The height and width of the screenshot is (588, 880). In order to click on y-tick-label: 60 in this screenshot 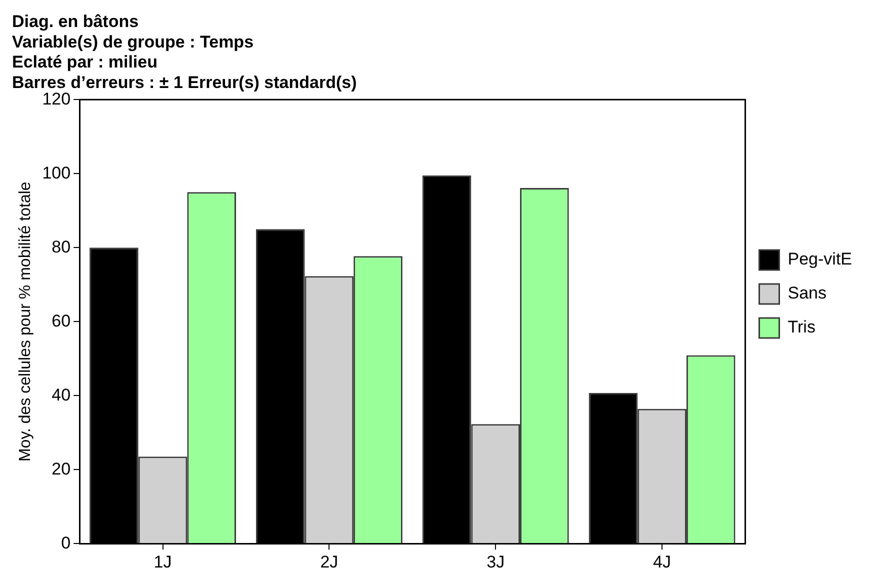, I will do `click(61, 320)`.